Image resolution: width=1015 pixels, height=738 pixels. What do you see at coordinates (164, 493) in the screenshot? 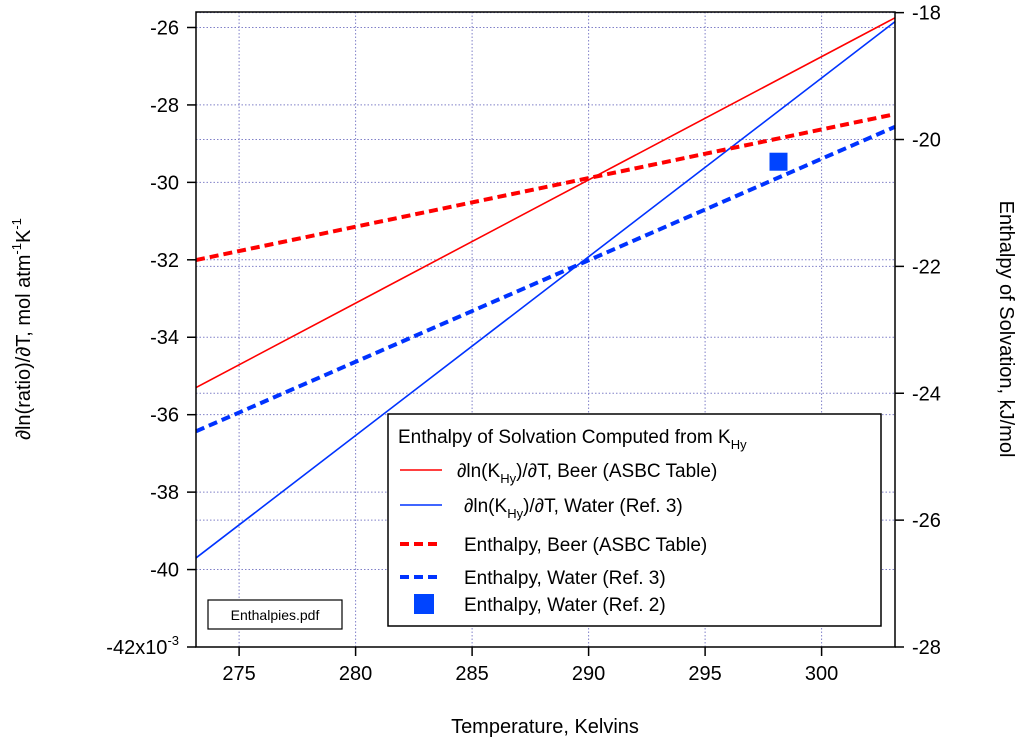
I see `y-left-tick-label: -38` at bounding box center [164, 493].